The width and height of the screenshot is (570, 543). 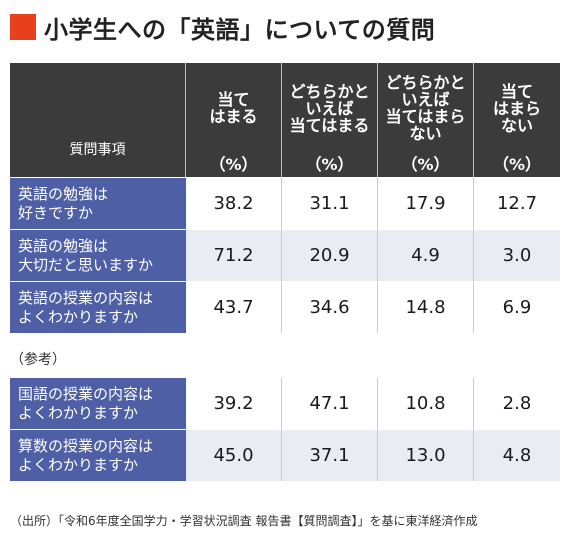 I want to click on row-label: 英語の授業の内容は よくわかりますか, so click(x=98, y=307).